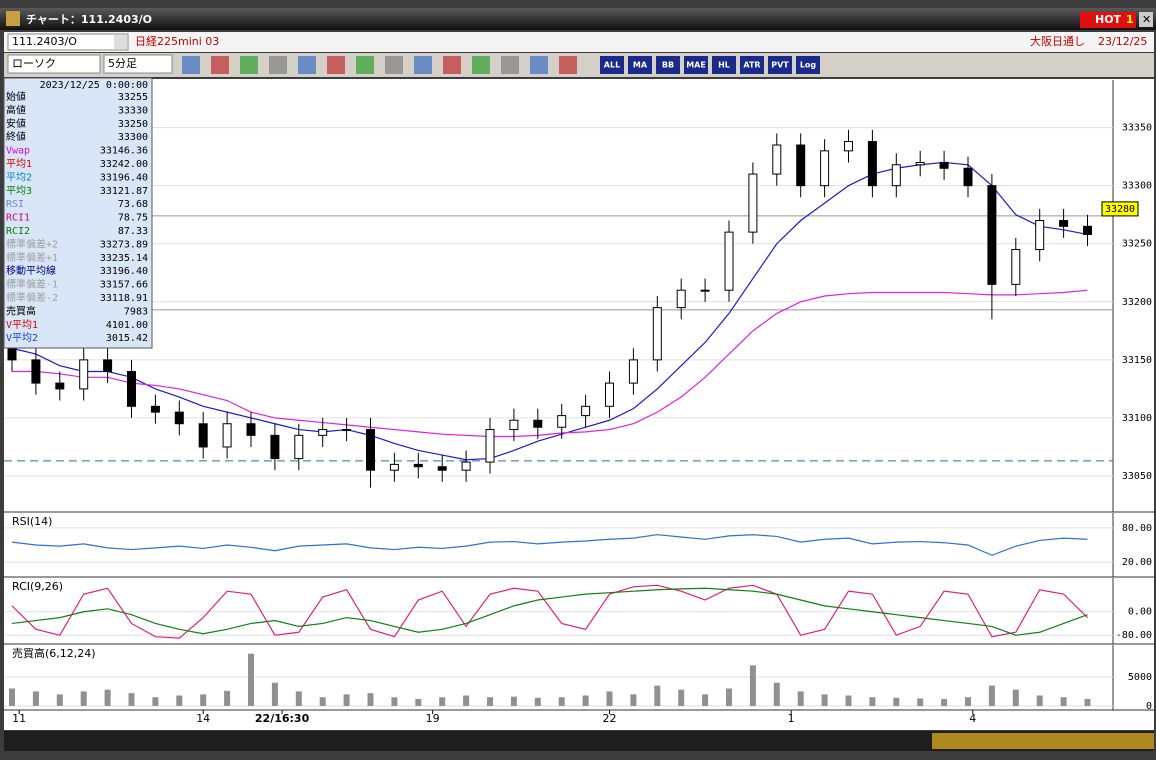 The height and width of the screenshot is (760, 1156). I want to click on y-tick-label: 80.00, so click(1137, 528).